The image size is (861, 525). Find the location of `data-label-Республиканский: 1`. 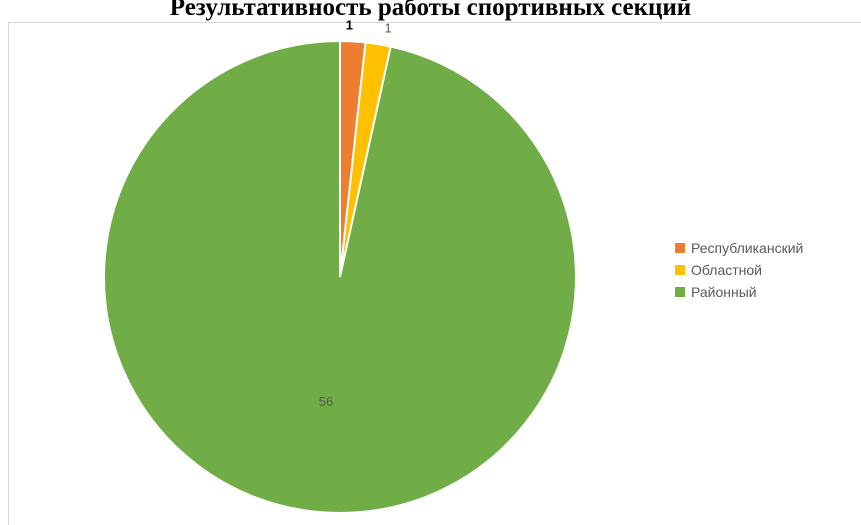

data-label-Республиканский: 1 is located at coordinates (349, 24).